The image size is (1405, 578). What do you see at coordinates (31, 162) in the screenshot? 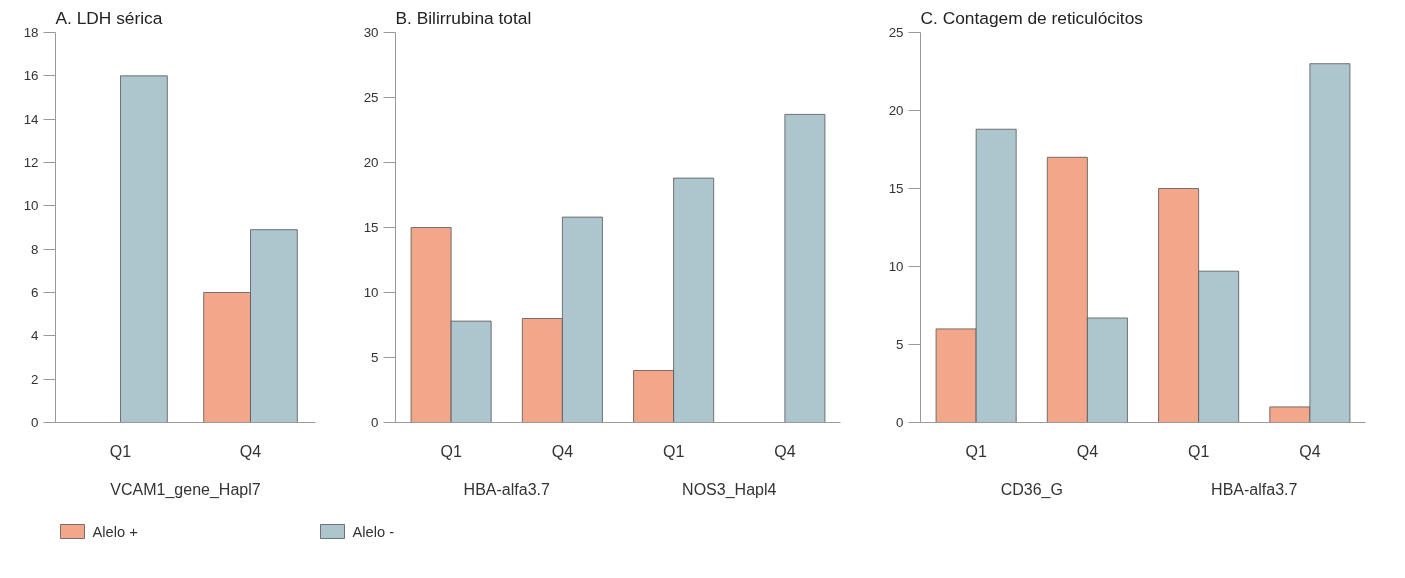
I see `y-tick-label: 12` at bounding box center [31, 162].